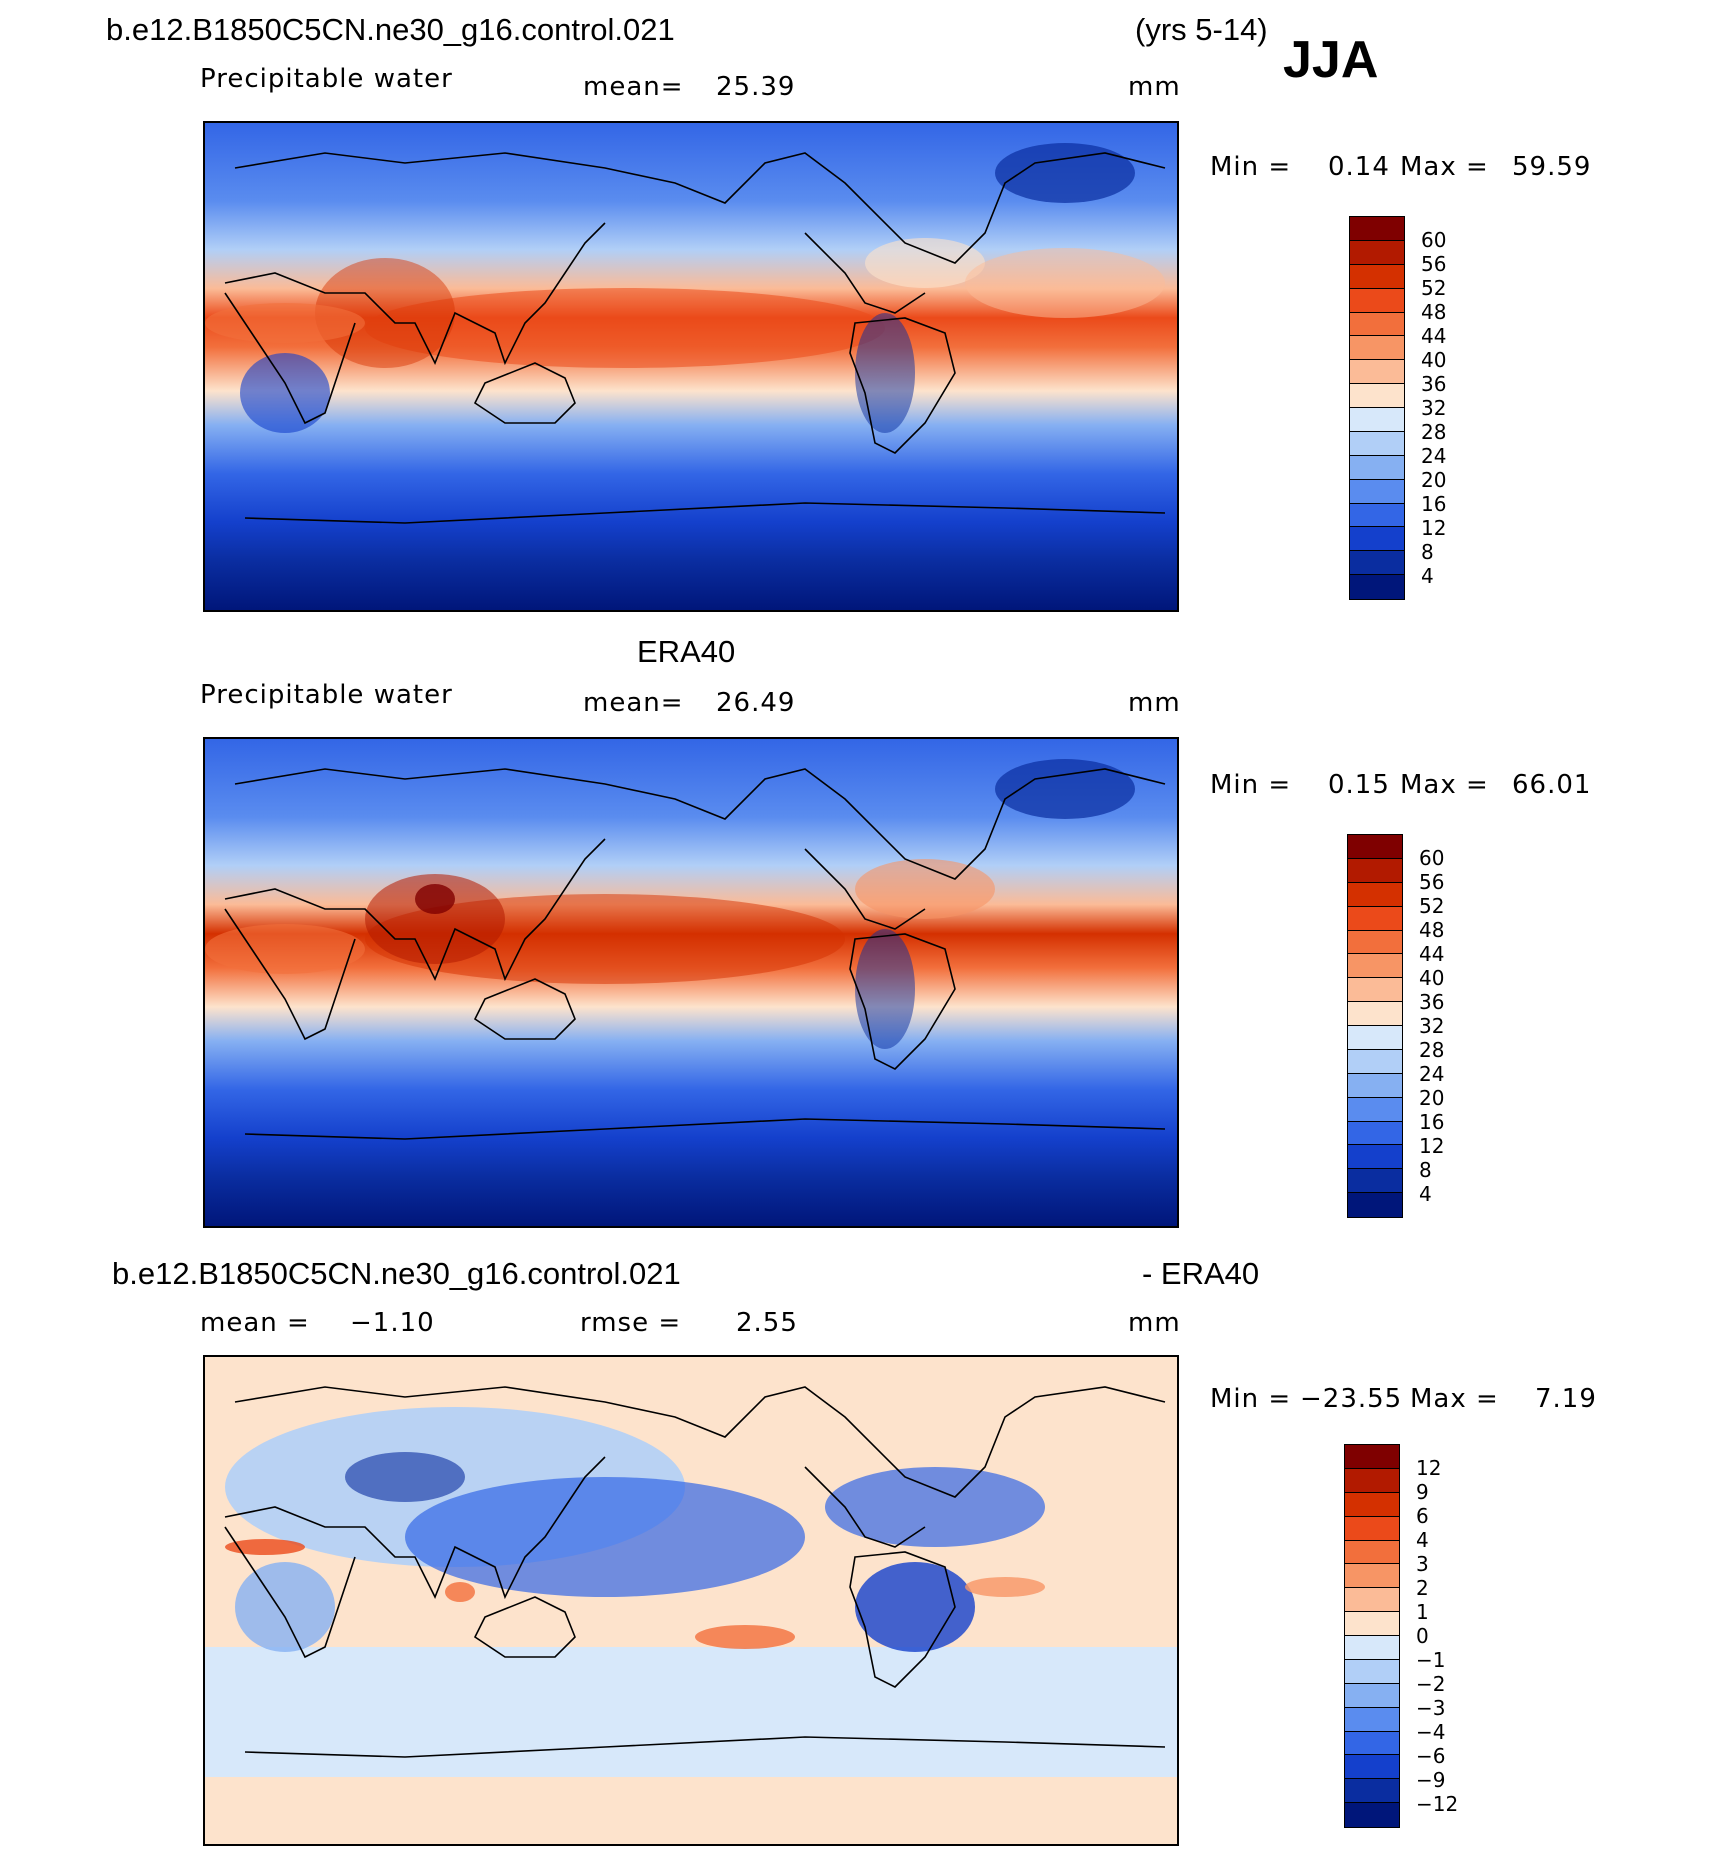 The image size is (1710, 1858). What do you see at coordinates (1422, 1612) in the screenshot?
I see `colorbar-tick-label: 1` at bounding box center [1422, 1612].